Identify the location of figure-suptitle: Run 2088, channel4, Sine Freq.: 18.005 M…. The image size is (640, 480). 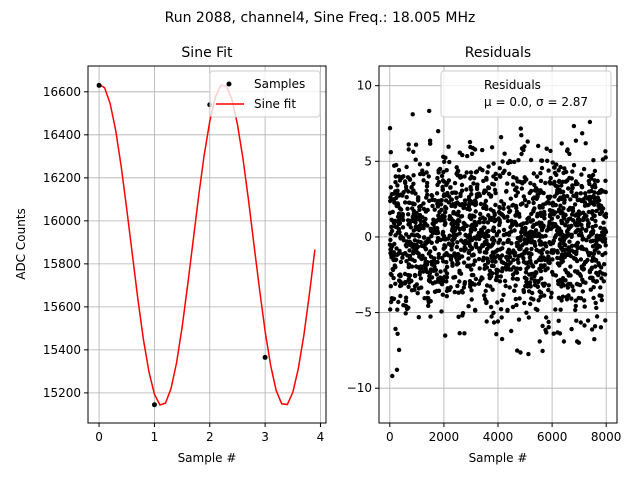
(320, 18).